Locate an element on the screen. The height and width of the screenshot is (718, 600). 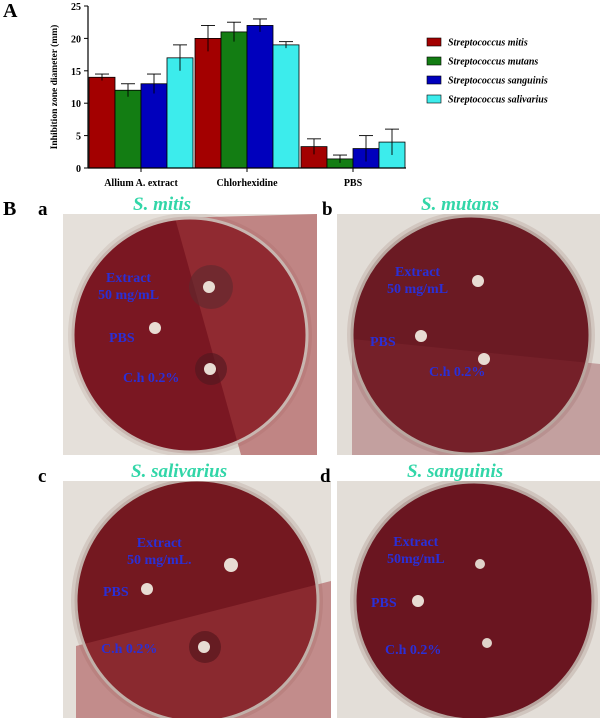
plate-a-conc-text: 50 mg/mL is located at coordinates (129, 295).